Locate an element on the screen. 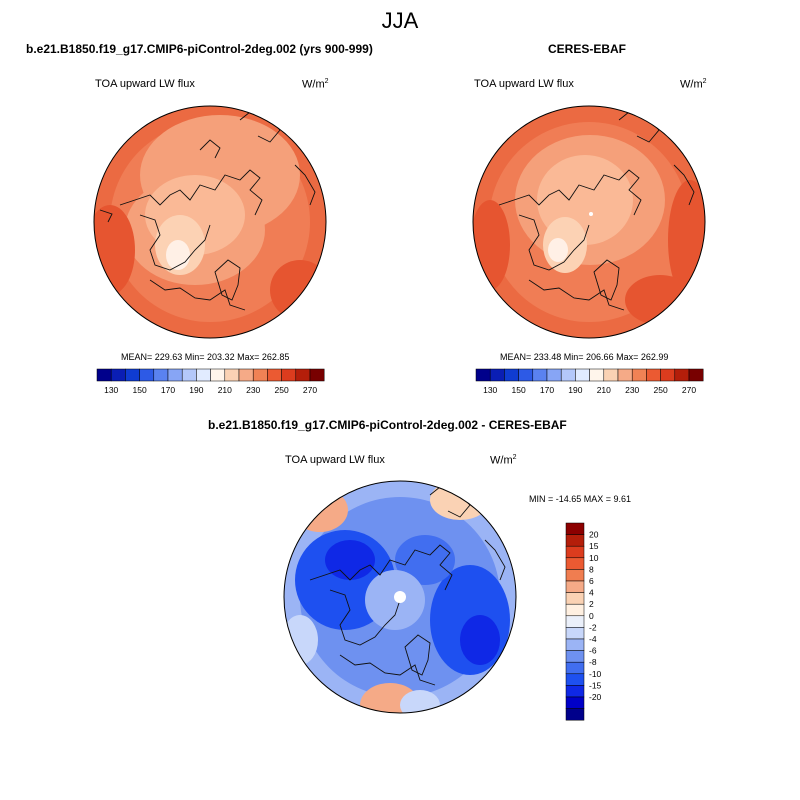 The image size is (800, 800). panel-title-ceres: CERES-EBAF is located at coordinates (587, 49).